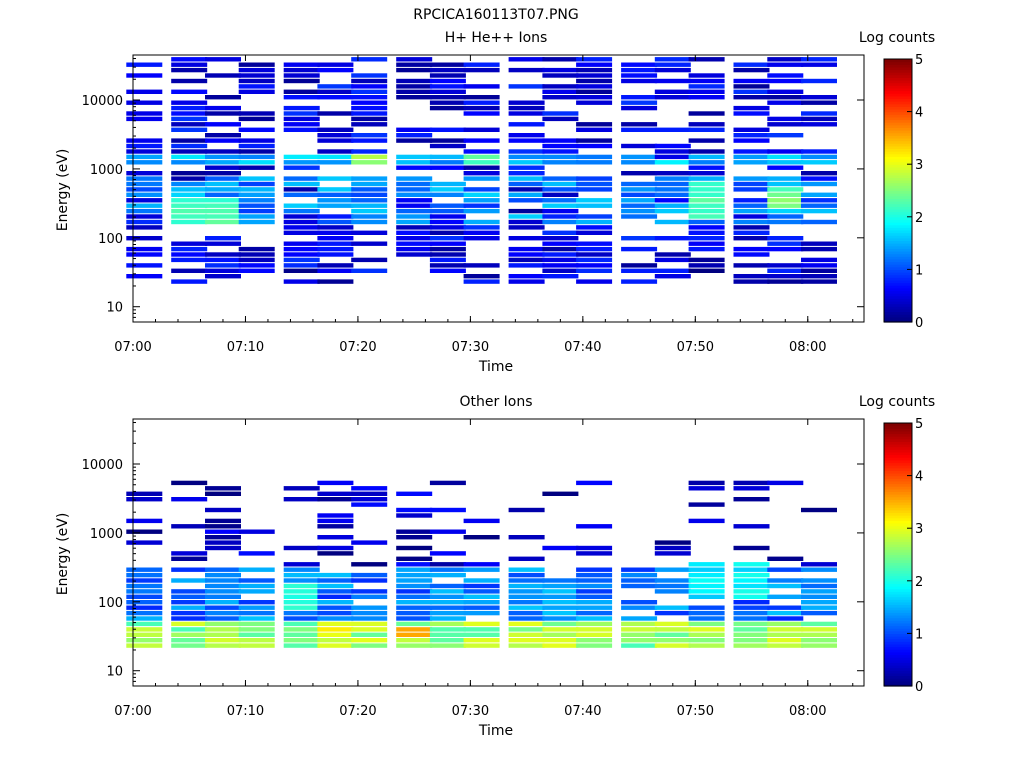  Describe the element at coordinates (102, 101) in the screenshot. I see `y-tick-label: 10000` at that location.